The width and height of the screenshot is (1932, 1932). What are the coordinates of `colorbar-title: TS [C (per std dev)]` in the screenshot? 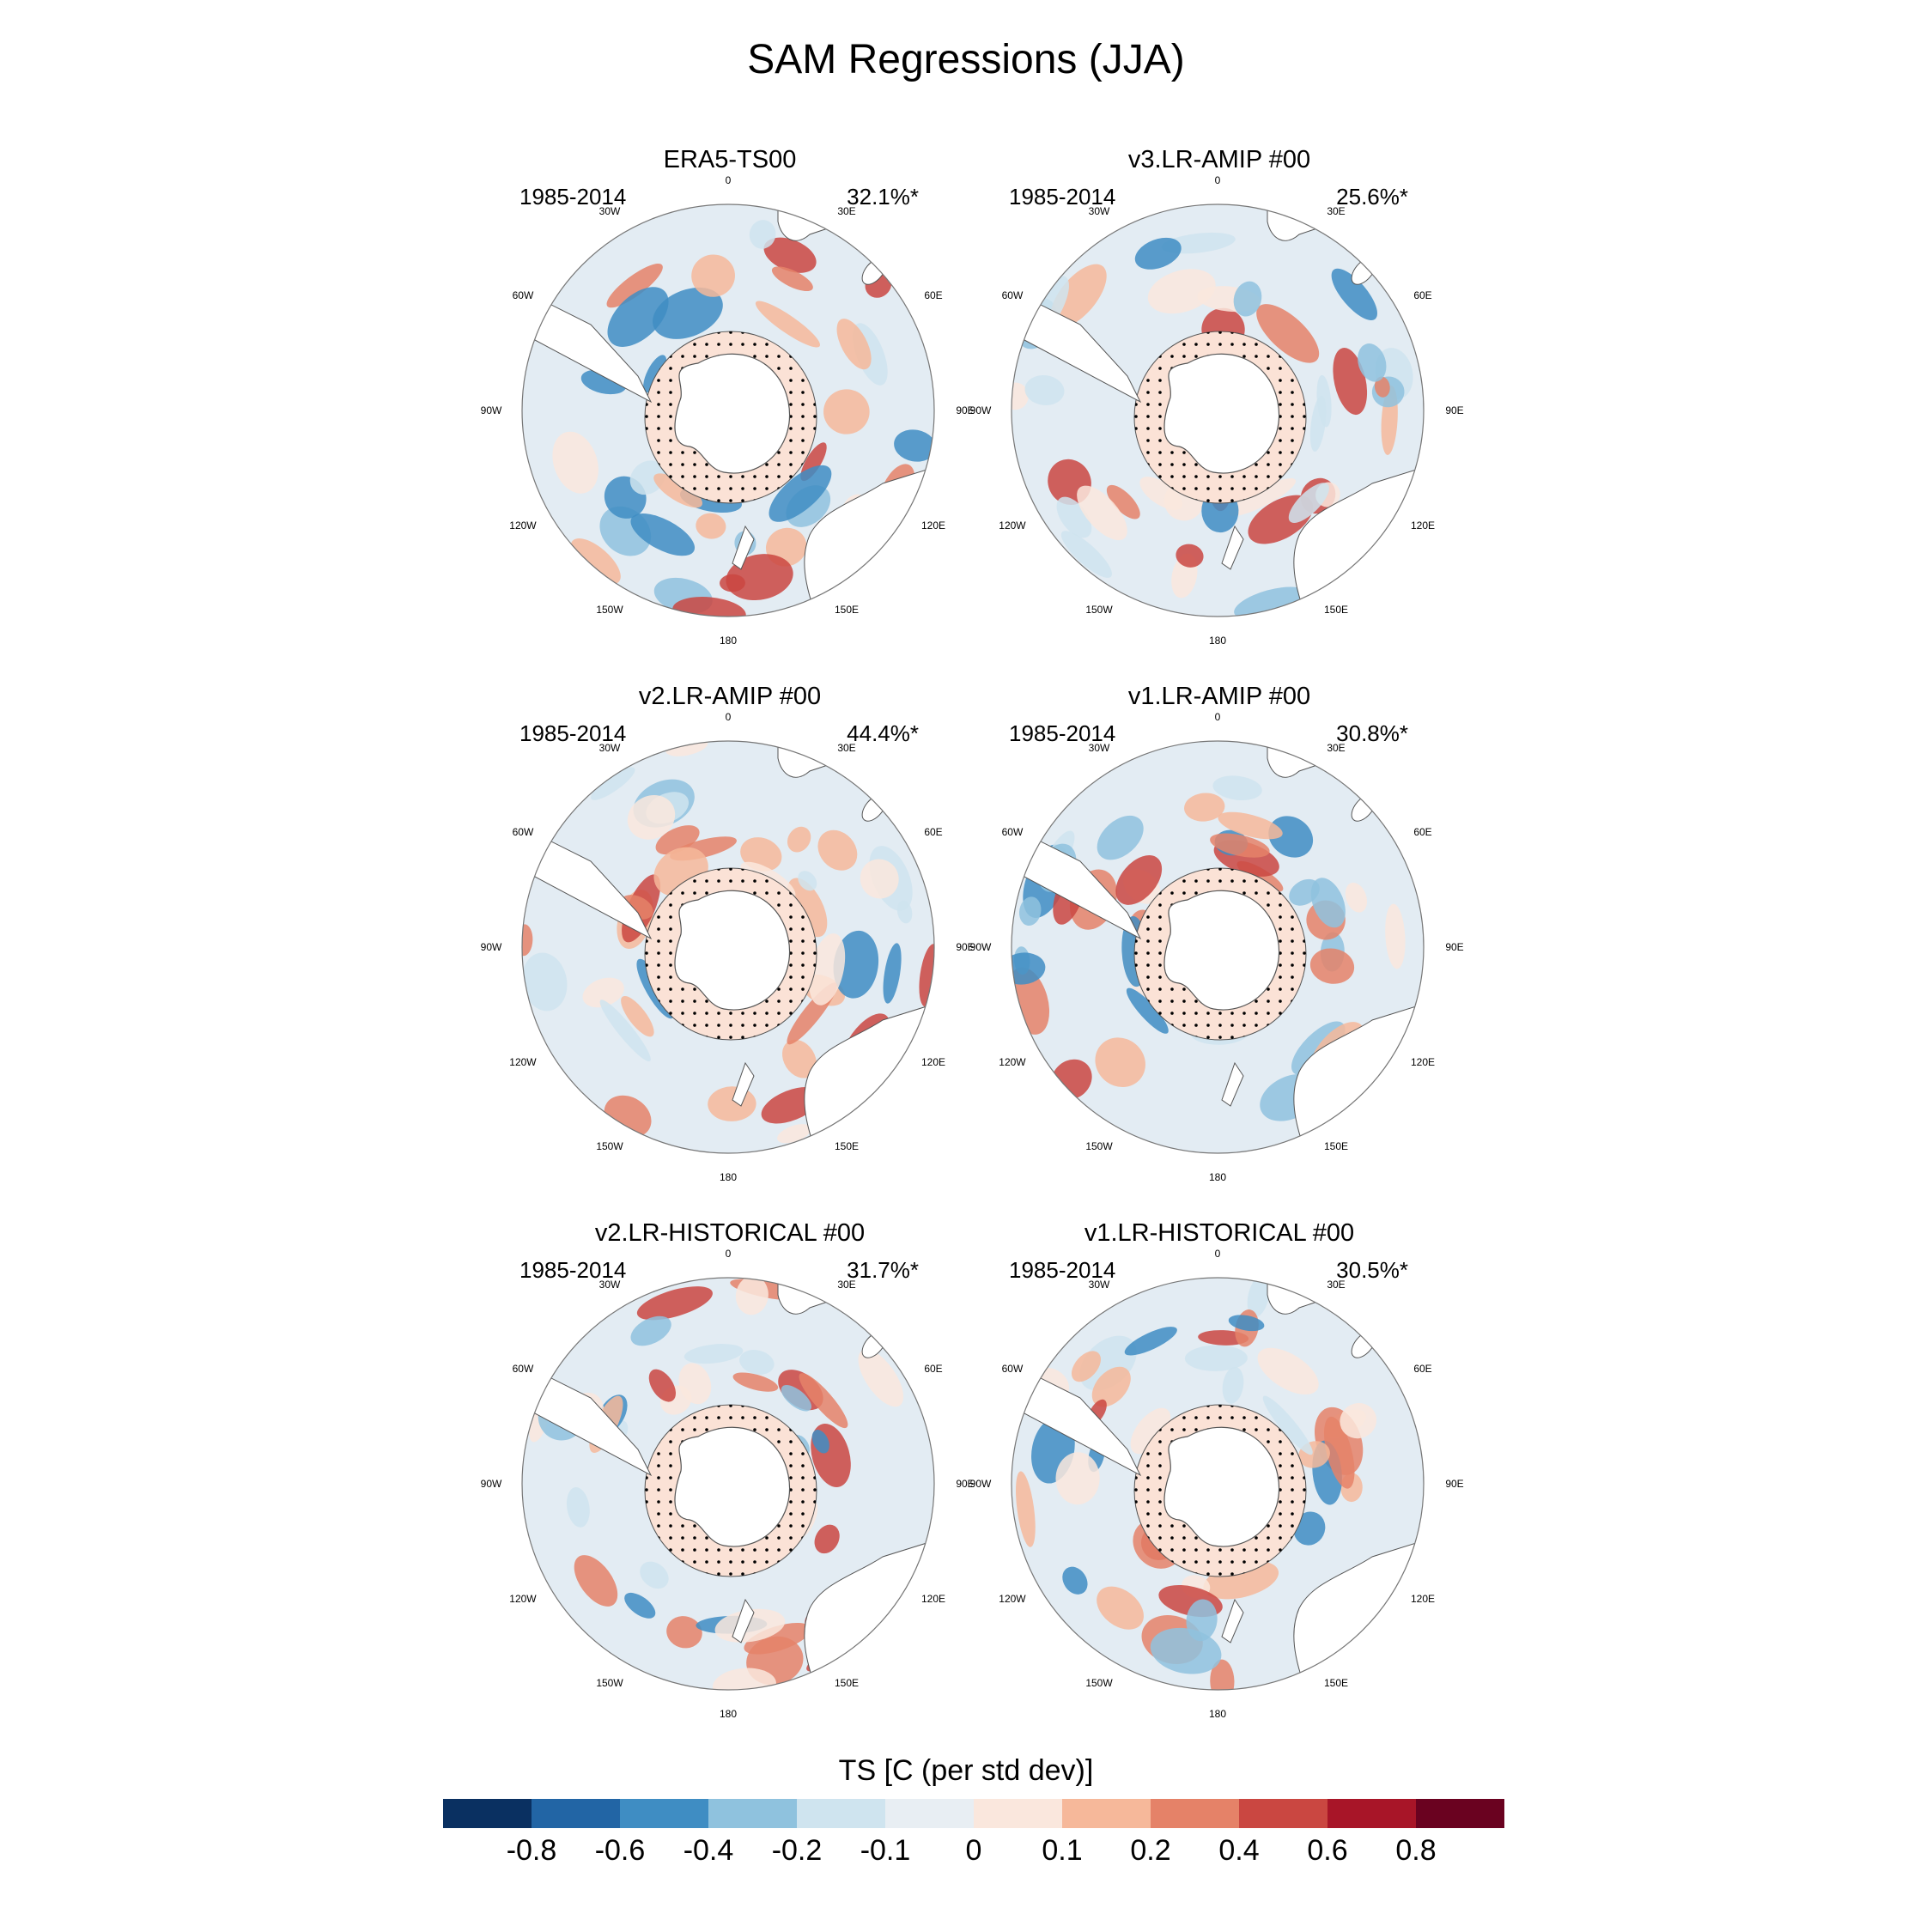 It's located at (966, 1770).